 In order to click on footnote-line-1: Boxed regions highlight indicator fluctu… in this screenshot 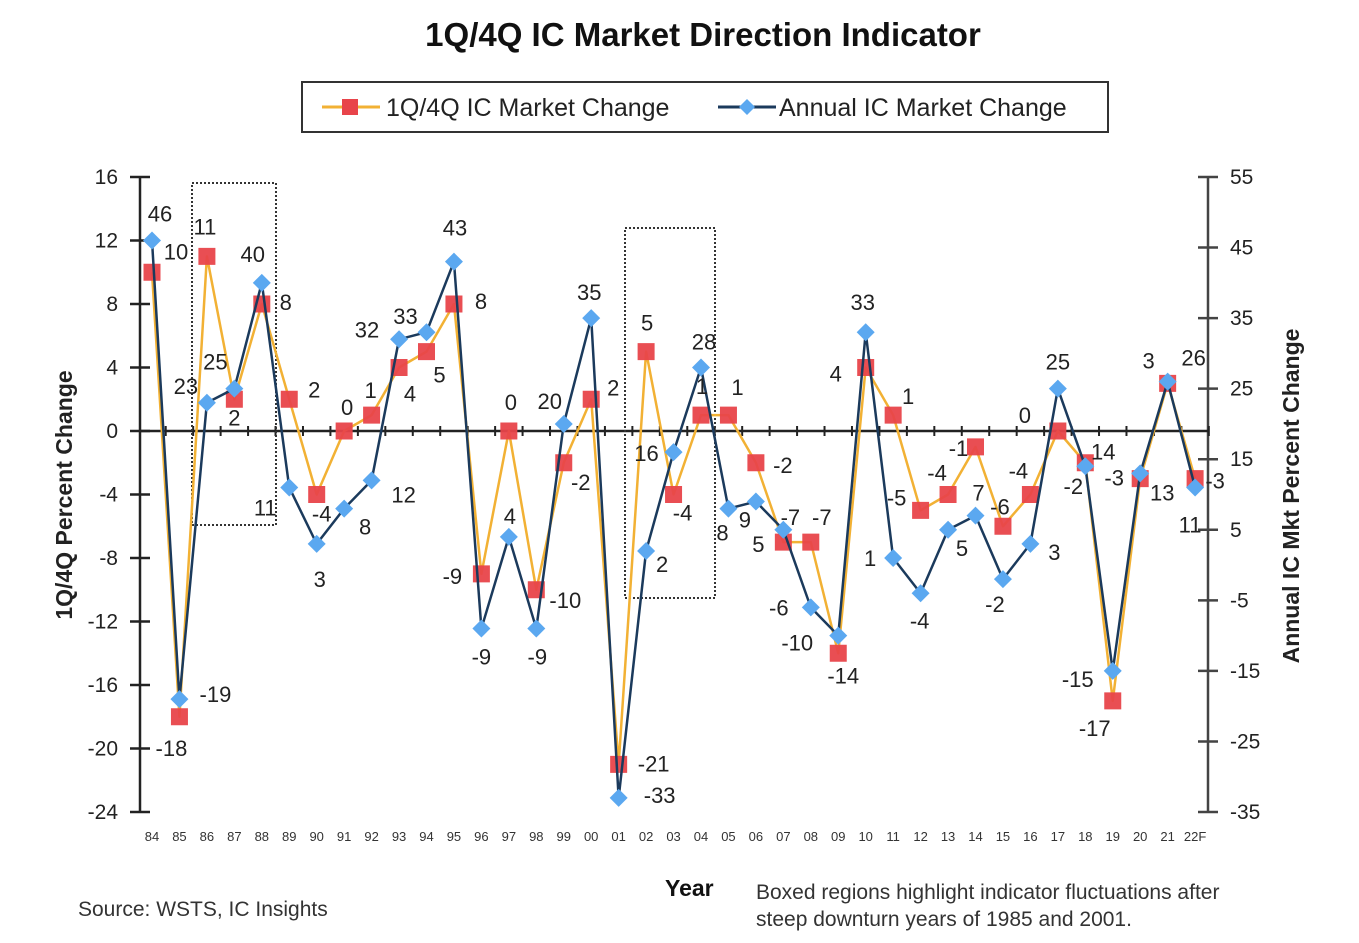, I will do `click(987, 892)`.